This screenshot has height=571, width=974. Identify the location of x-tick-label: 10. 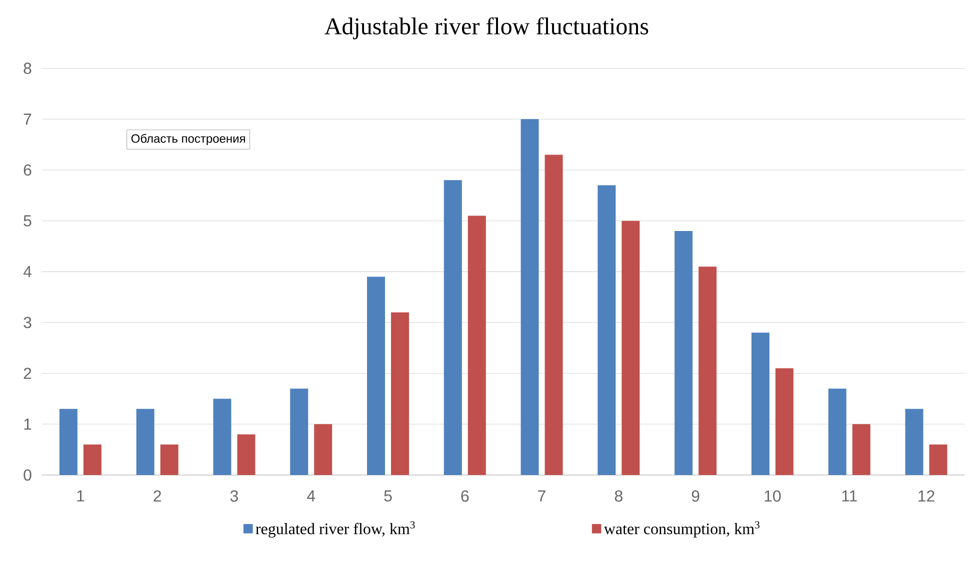
(772, 496).